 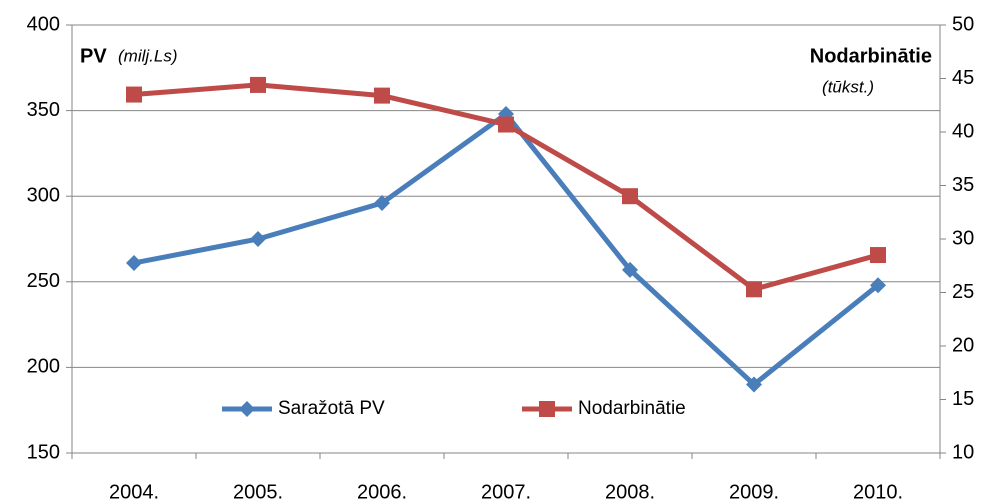 What do you see at coordinates (963, 238) in the screenshot?
I see `y2-tick-label: 30` at bounding box center [963, 238].